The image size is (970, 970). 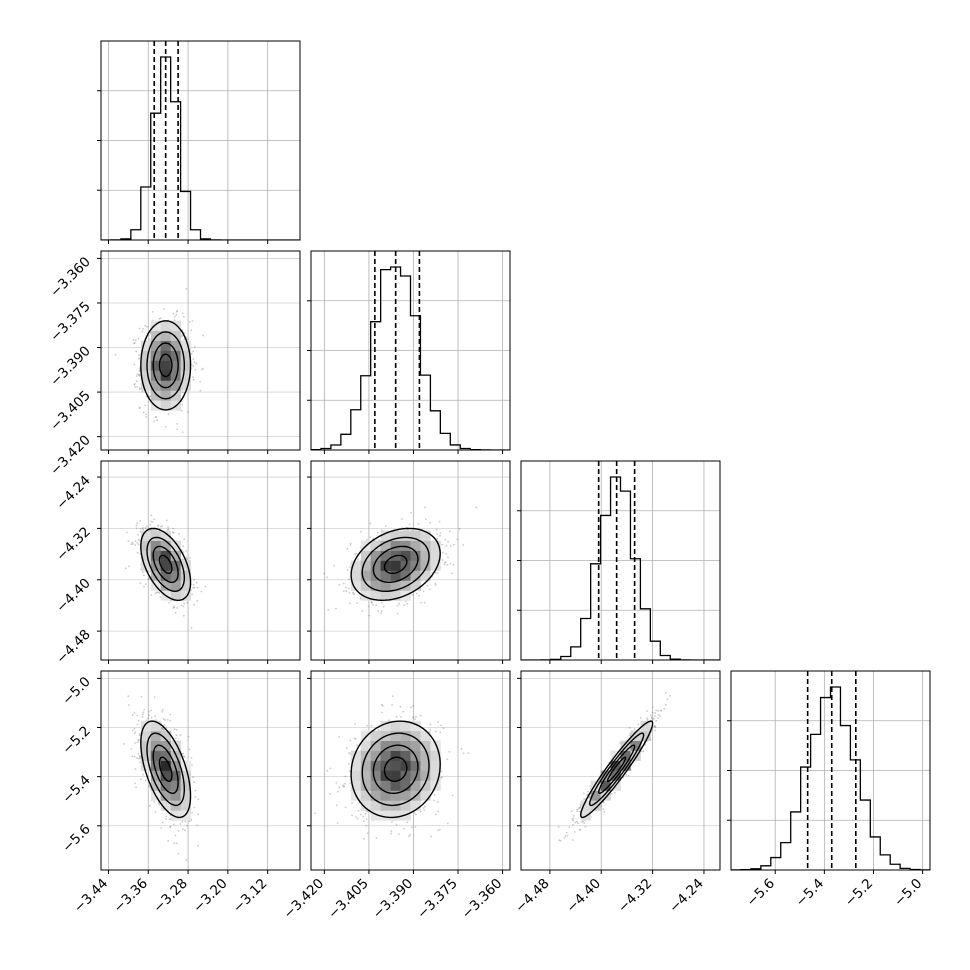 I want to click on y-tick-label: −3.375, so click(x=70, y=321).